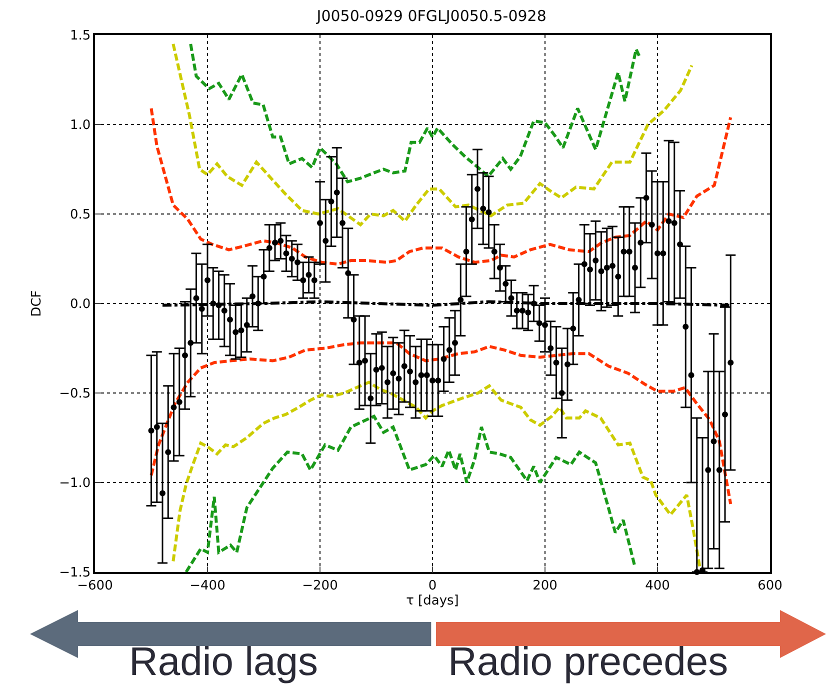  Describe the element at coordinates (657, 586) in the screenshot. I see `x-tick-label: 400` at that location.